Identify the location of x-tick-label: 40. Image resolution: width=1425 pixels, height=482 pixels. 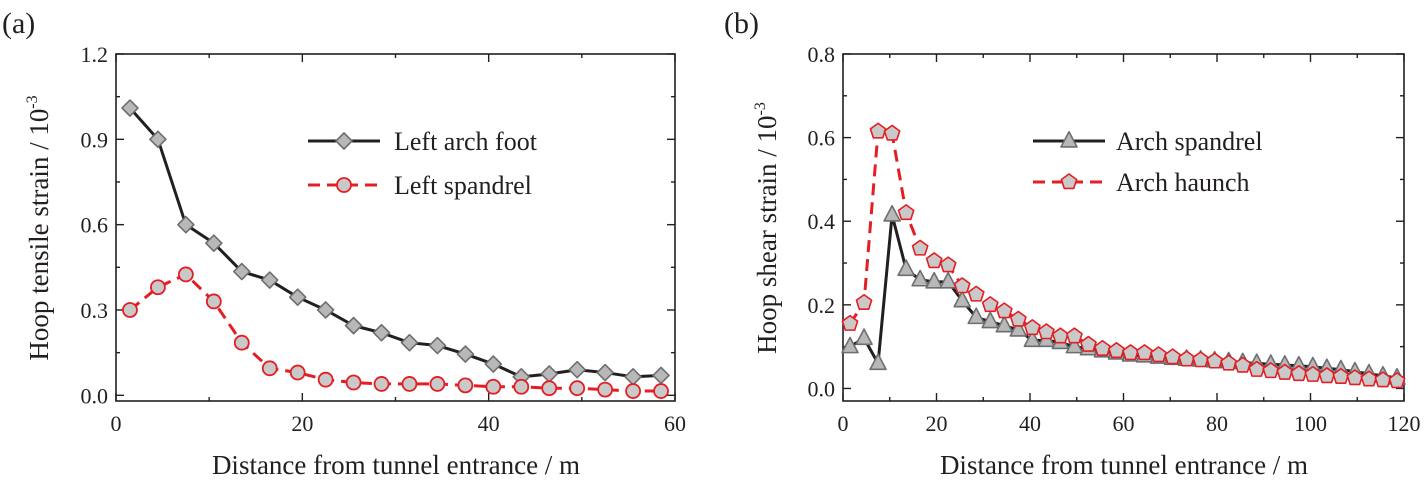
(489, 423).